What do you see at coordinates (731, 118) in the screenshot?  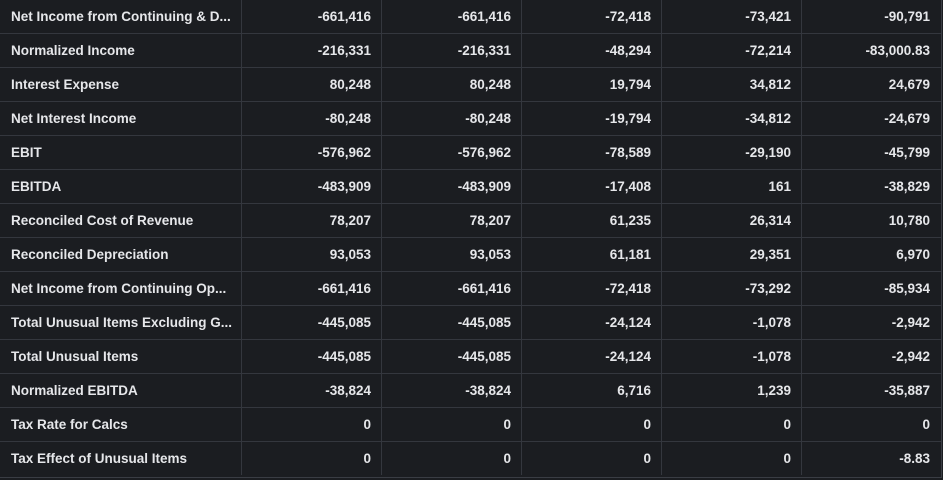 I see `table-cell: -34,812` at bounding box center [731, 118].